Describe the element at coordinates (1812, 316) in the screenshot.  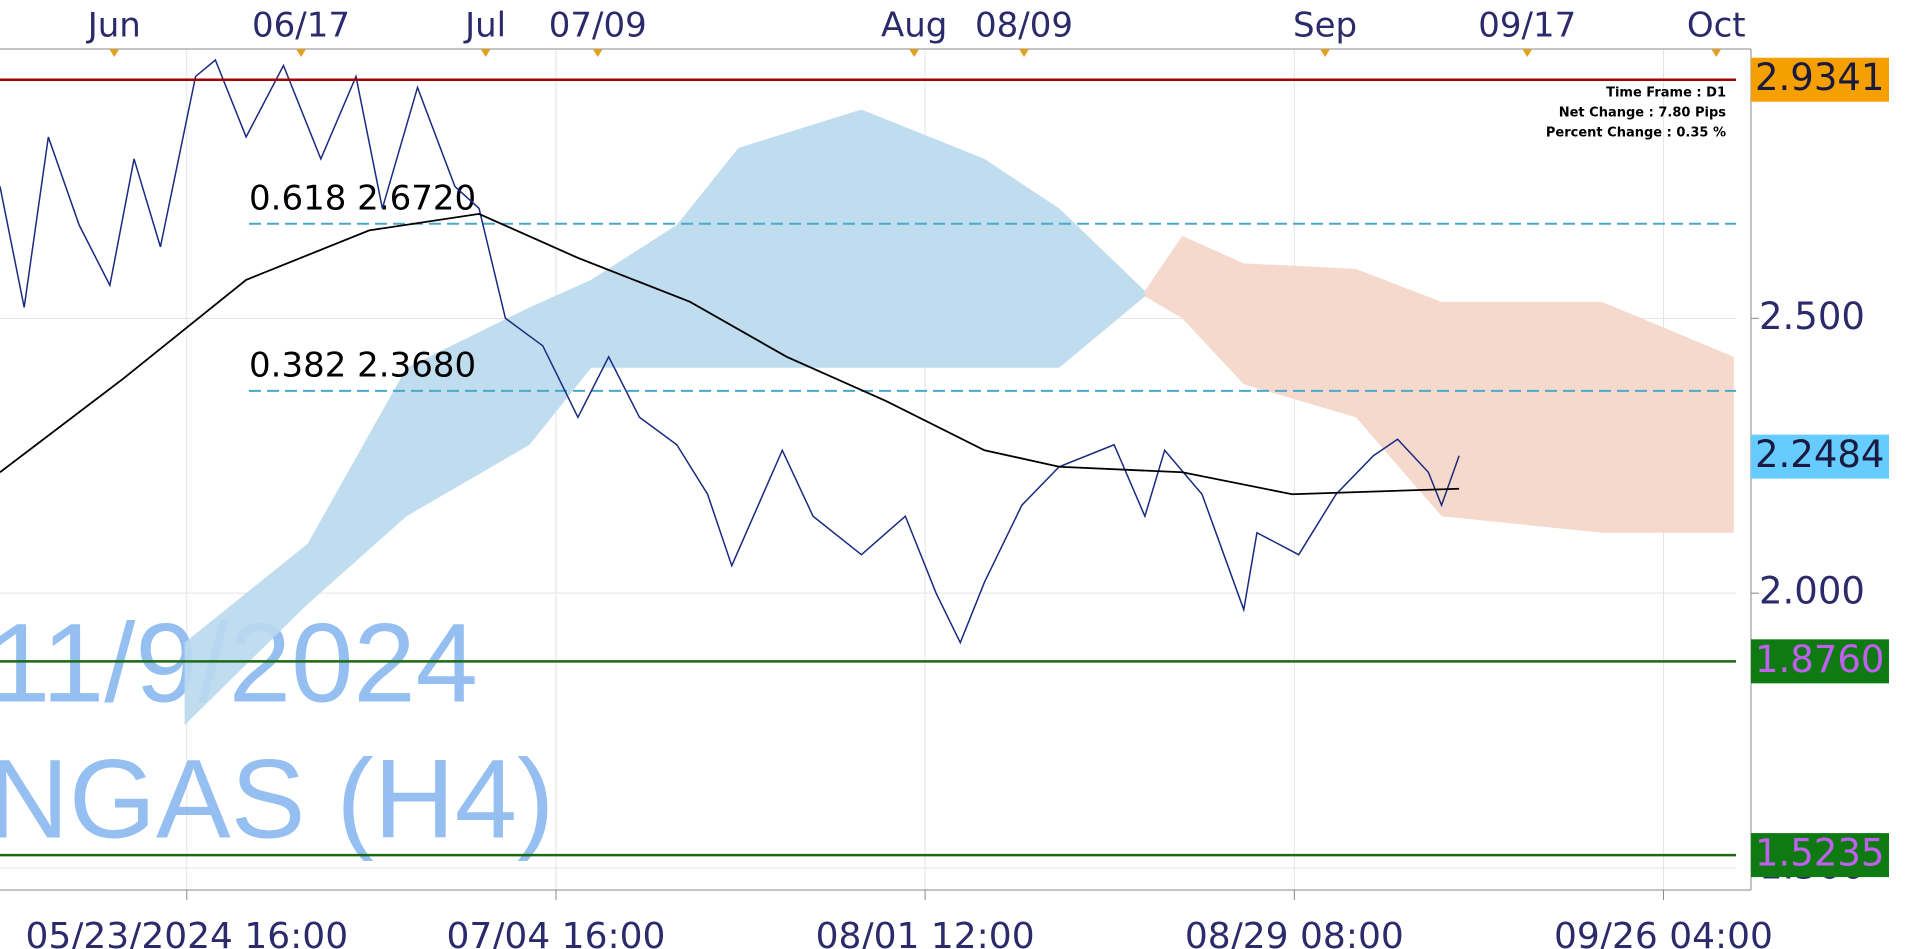
I see `y-tick-label: 2.500` at that location.